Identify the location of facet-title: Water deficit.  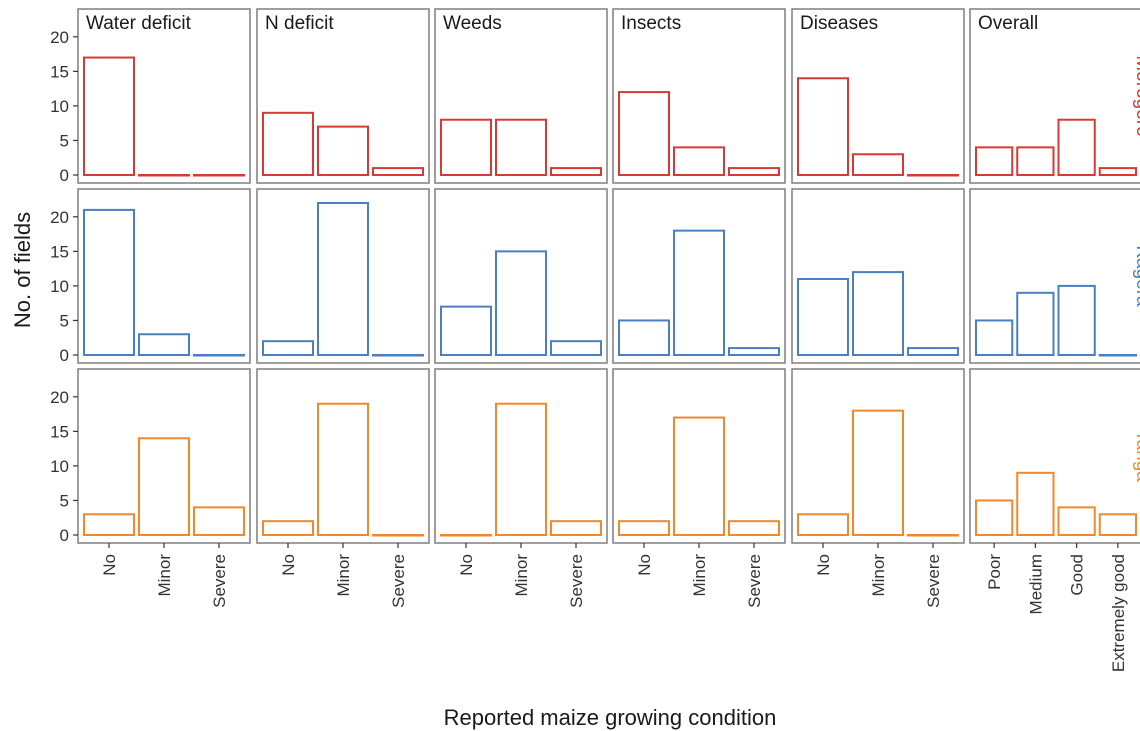
(139, 23).